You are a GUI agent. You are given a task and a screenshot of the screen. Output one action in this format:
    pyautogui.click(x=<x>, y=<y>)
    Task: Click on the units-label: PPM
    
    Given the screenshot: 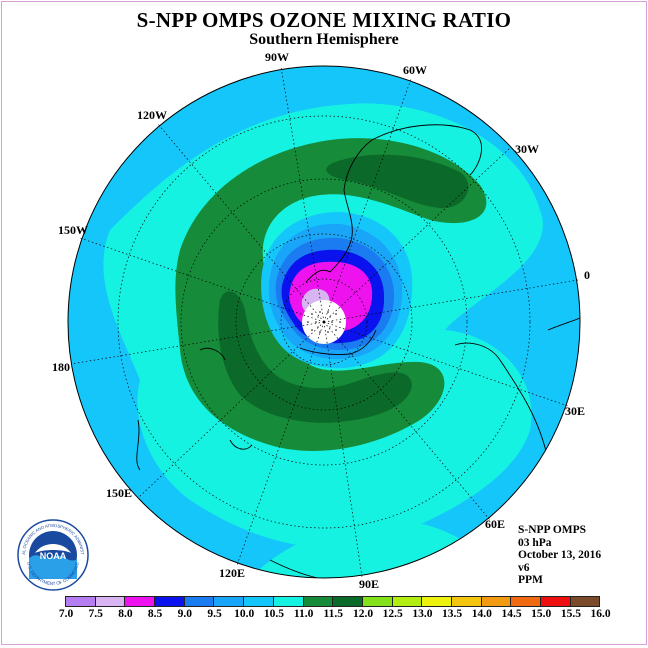 What is the action you would take?
    pyautogui.click(x=530, y=580)
    